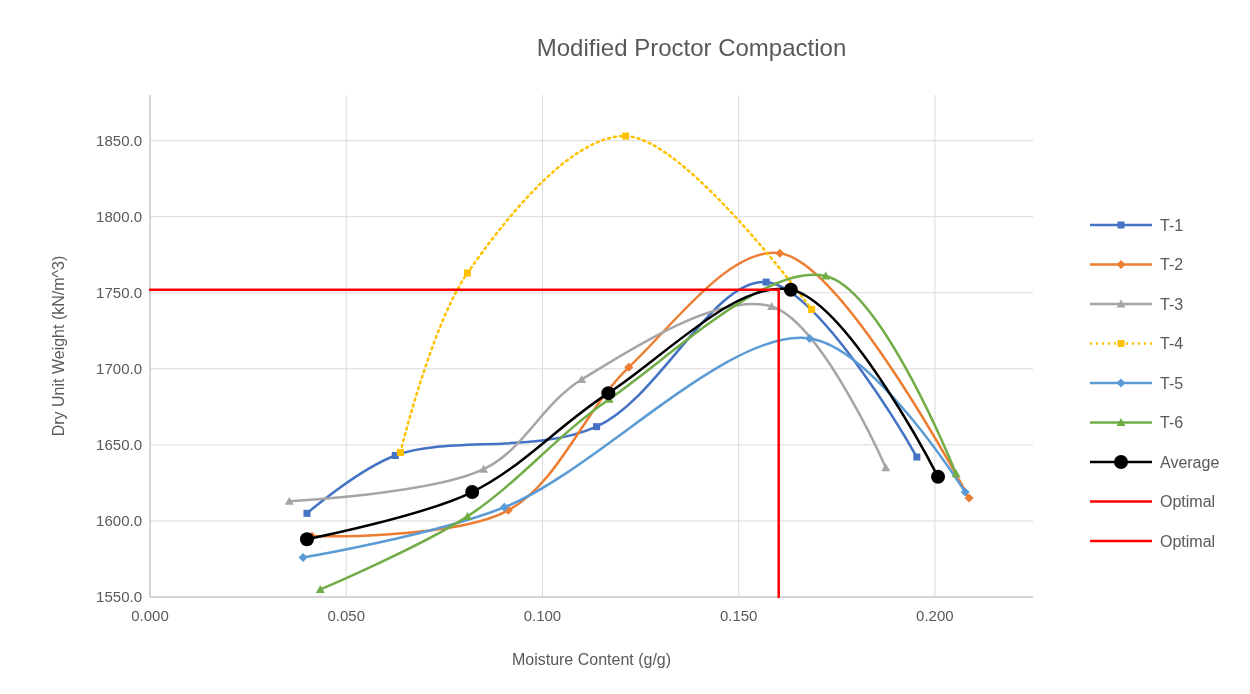 Image resolution: width=1250 pixels, height=694 pixels. What do you see at coordinates (119, 293) in the screenshot?
I see `y-tick-label: 1750.0` at bounding box center [119, 293].